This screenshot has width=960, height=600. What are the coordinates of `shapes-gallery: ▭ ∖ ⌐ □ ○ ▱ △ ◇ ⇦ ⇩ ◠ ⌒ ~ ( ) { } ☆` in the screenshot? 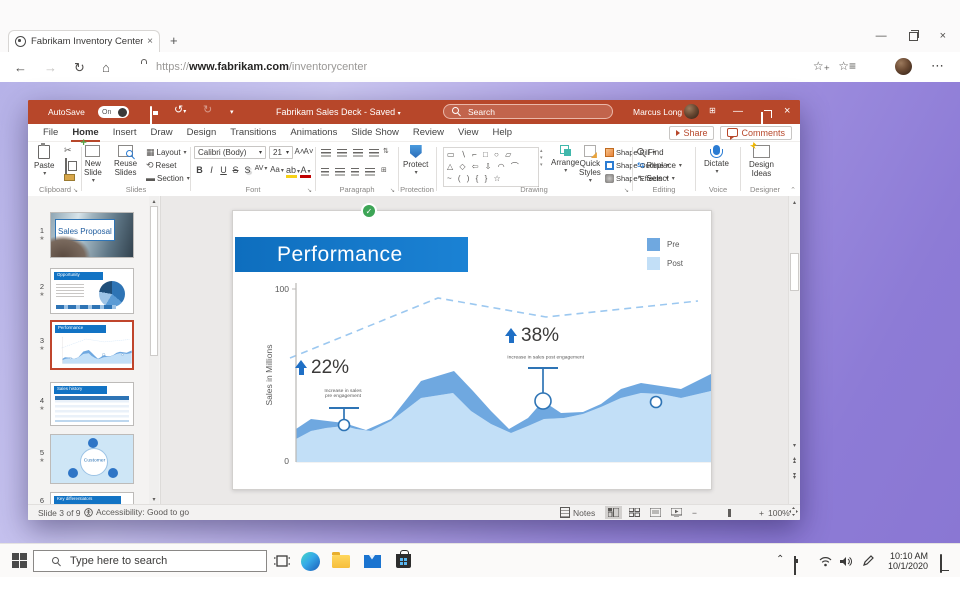 It's located at (491, 167).